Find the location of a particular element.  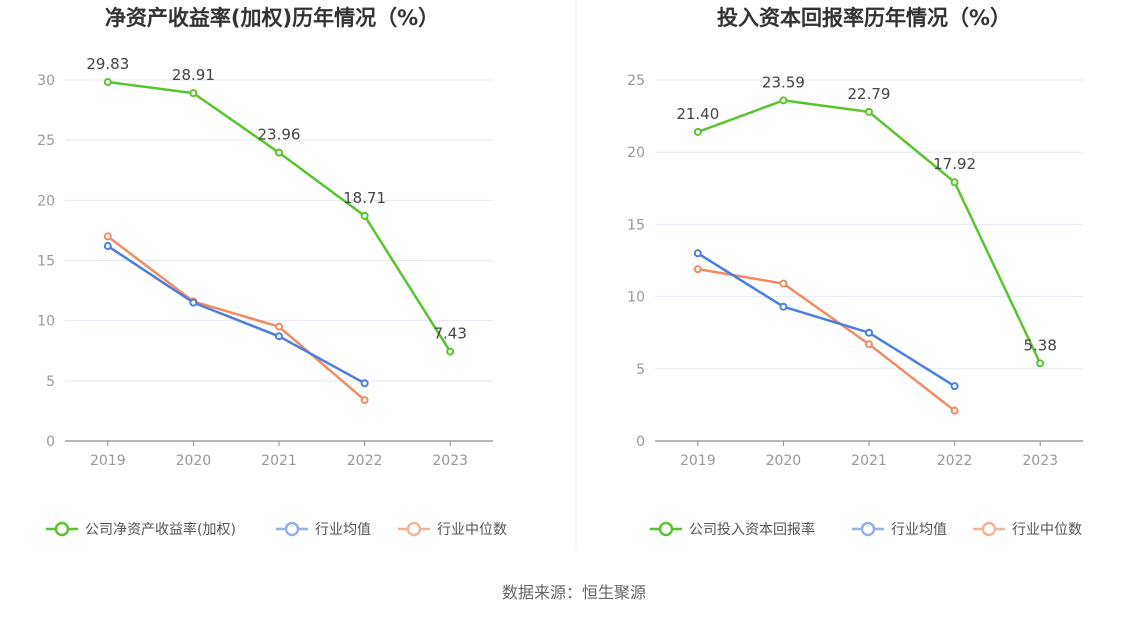

data-label: 23.96 is located at coordinates (279, 135).